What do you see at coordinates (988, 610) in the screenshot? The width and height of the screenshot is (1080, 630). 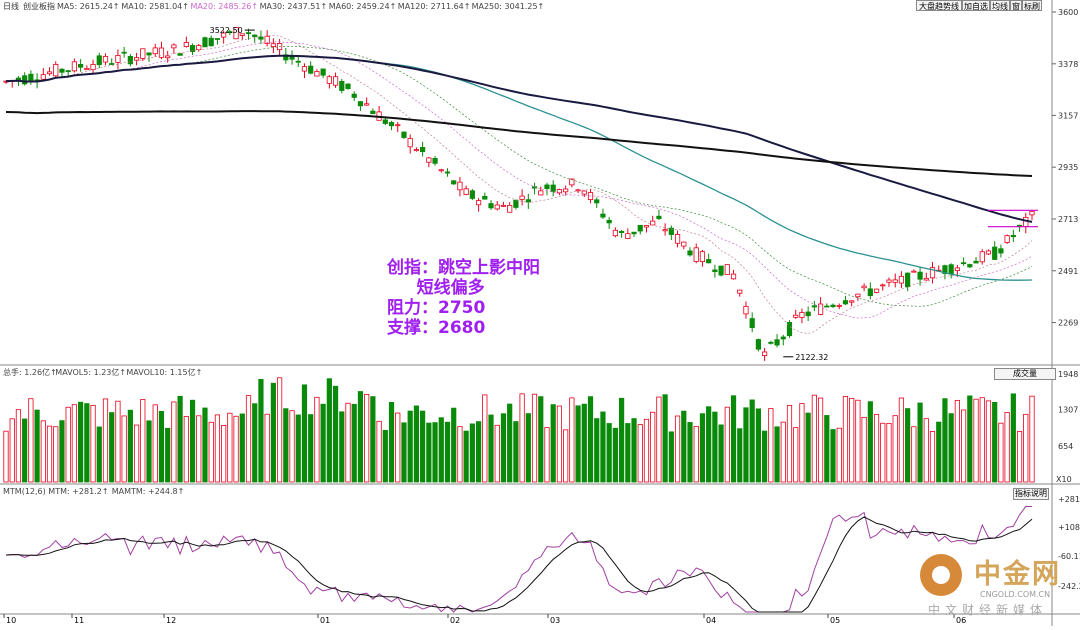 I see `watermark-sub: 中文财经新媒体` at bounding box center [988, 610].